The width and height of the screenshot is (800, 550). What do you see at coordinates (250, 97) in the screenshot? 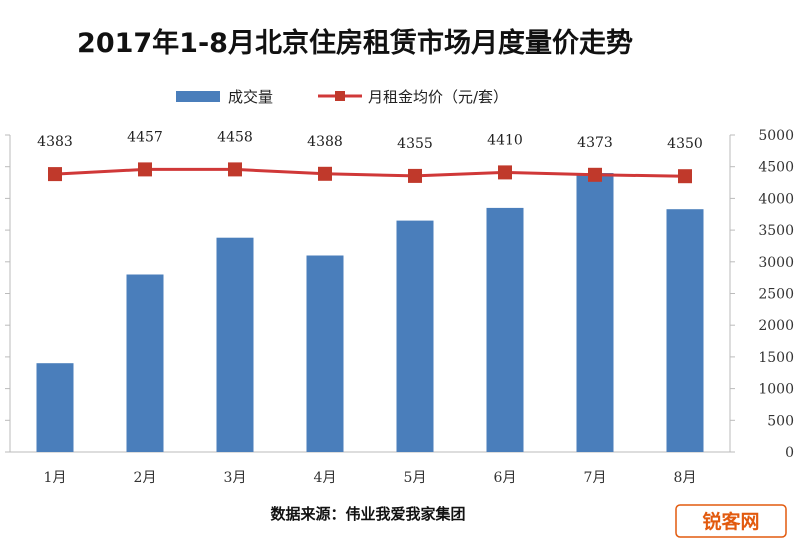
I see `legend-bar-label: 成交量` at bounding box center [250, 97].